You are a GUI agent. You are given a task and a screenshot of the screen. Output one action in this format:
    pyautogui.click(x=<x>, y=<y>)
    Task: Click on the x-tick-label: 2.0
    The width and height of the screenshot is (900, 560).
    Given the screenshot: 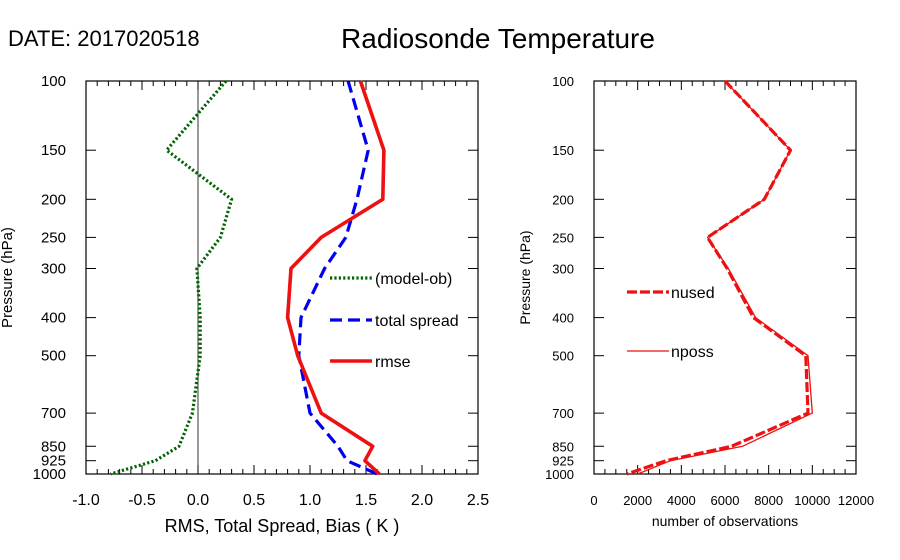 What is the action you would take?
    pyautogui.click(x=422, y=500)
    